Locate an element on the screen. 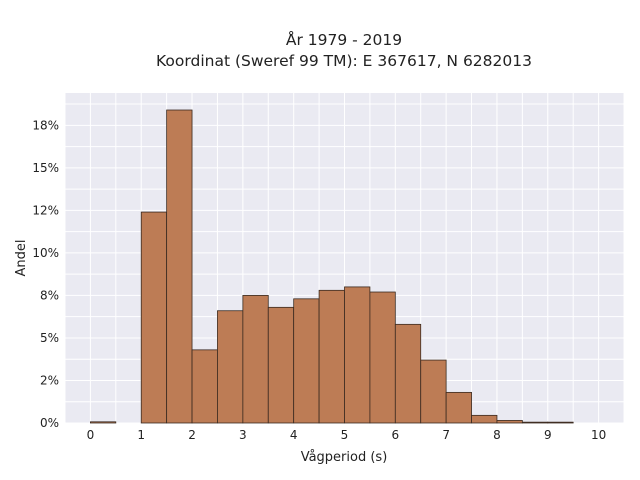 The height and width of the screenshot is (480, 640). y-tick-label: 15% is located at coordinates (45, 168).